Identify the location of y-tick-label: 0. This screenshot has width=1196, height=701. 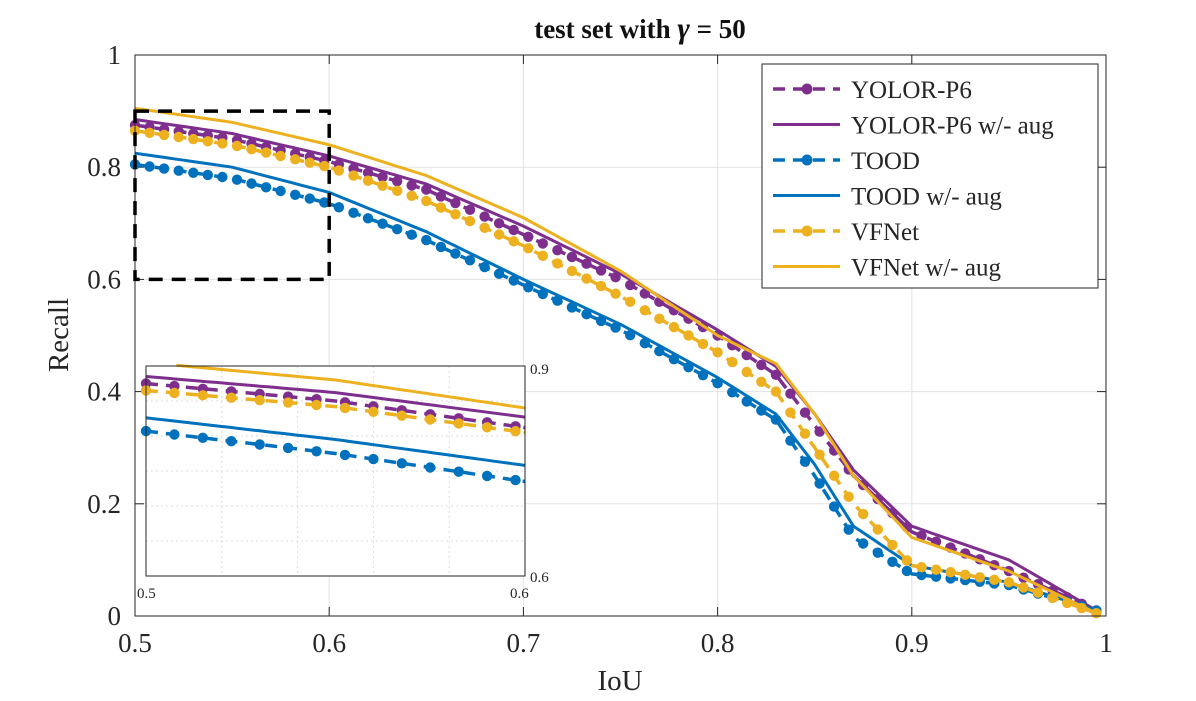
(115, 616).